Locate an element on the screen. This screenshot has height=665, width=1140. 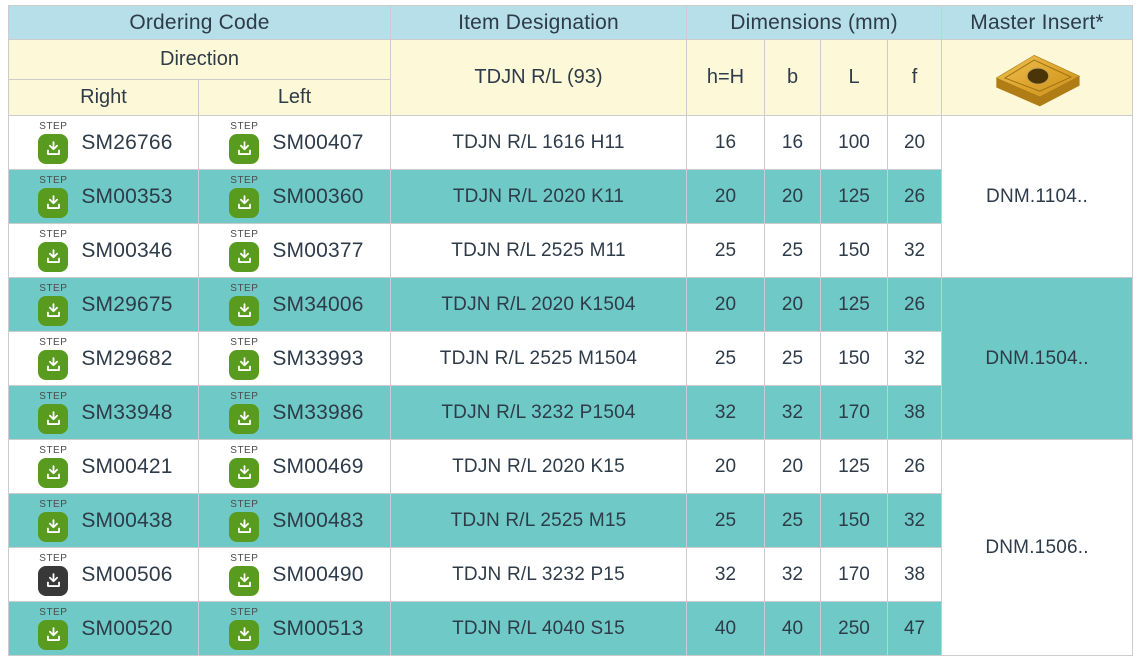
master-insert-image-cell is located at coordinates (1037, 77).